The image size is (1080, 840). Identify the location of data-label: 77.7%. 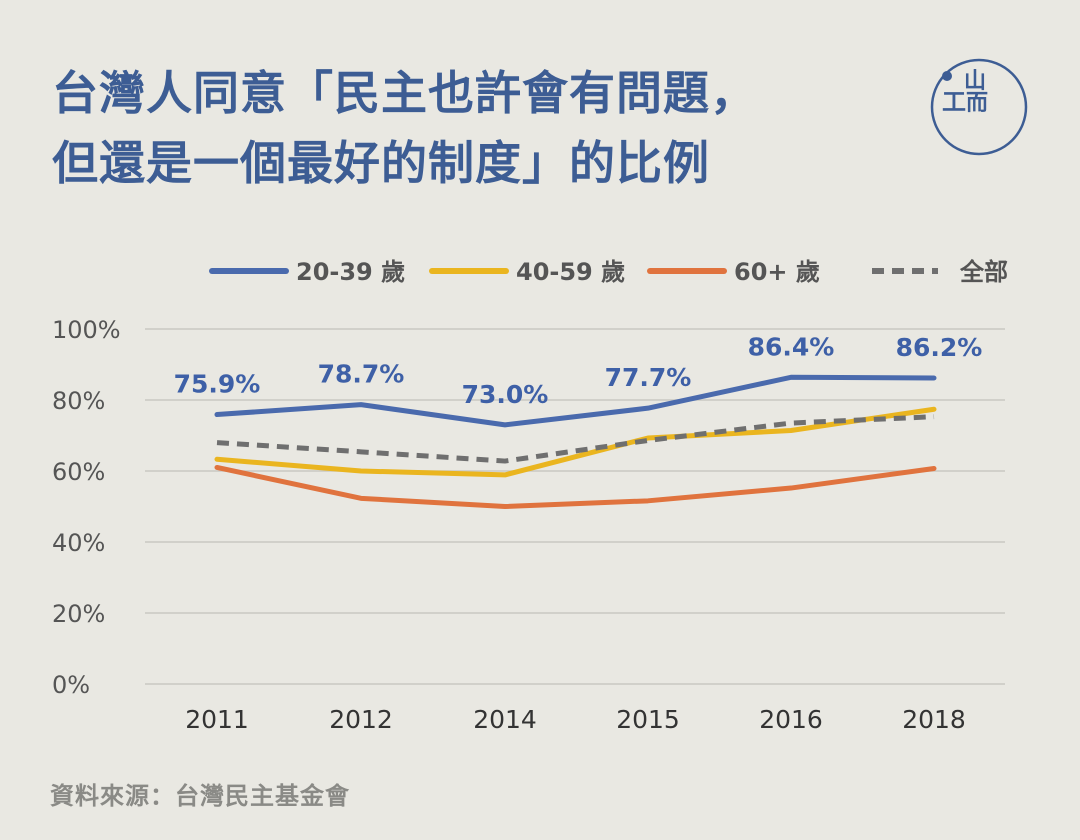
(648, 377).